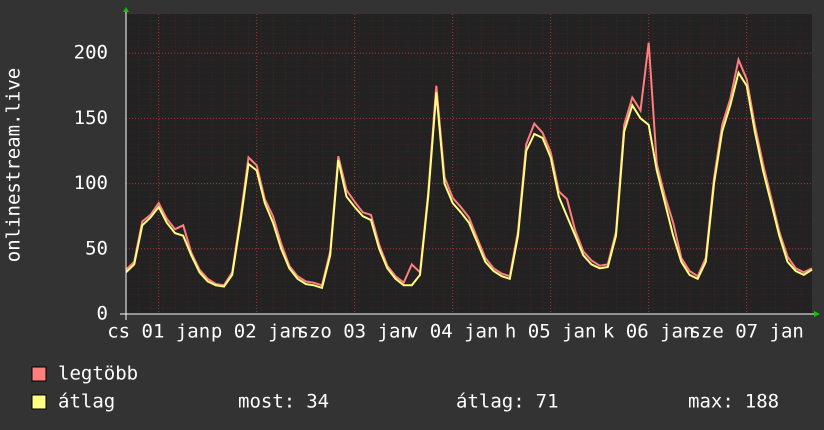 Image resolution: width=824 pixels, height=430 pixels. Describe the element at coordinates (14, 165) in the screenshot. I see `y-axis-title: onlinestream.live` at that location.